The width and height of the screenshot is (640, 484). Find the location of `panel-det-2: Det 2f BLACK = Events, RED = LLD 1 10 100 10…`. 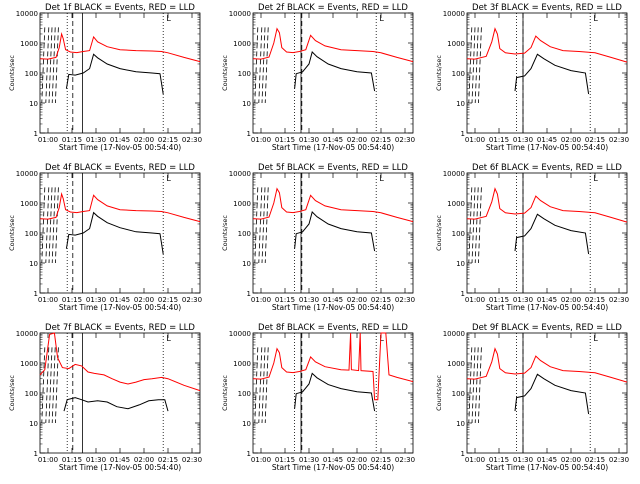

panel-det-2: Det 2f BLACK = Events, RED = LLD 1 10 100 10… is located at coordinates (318, 77).